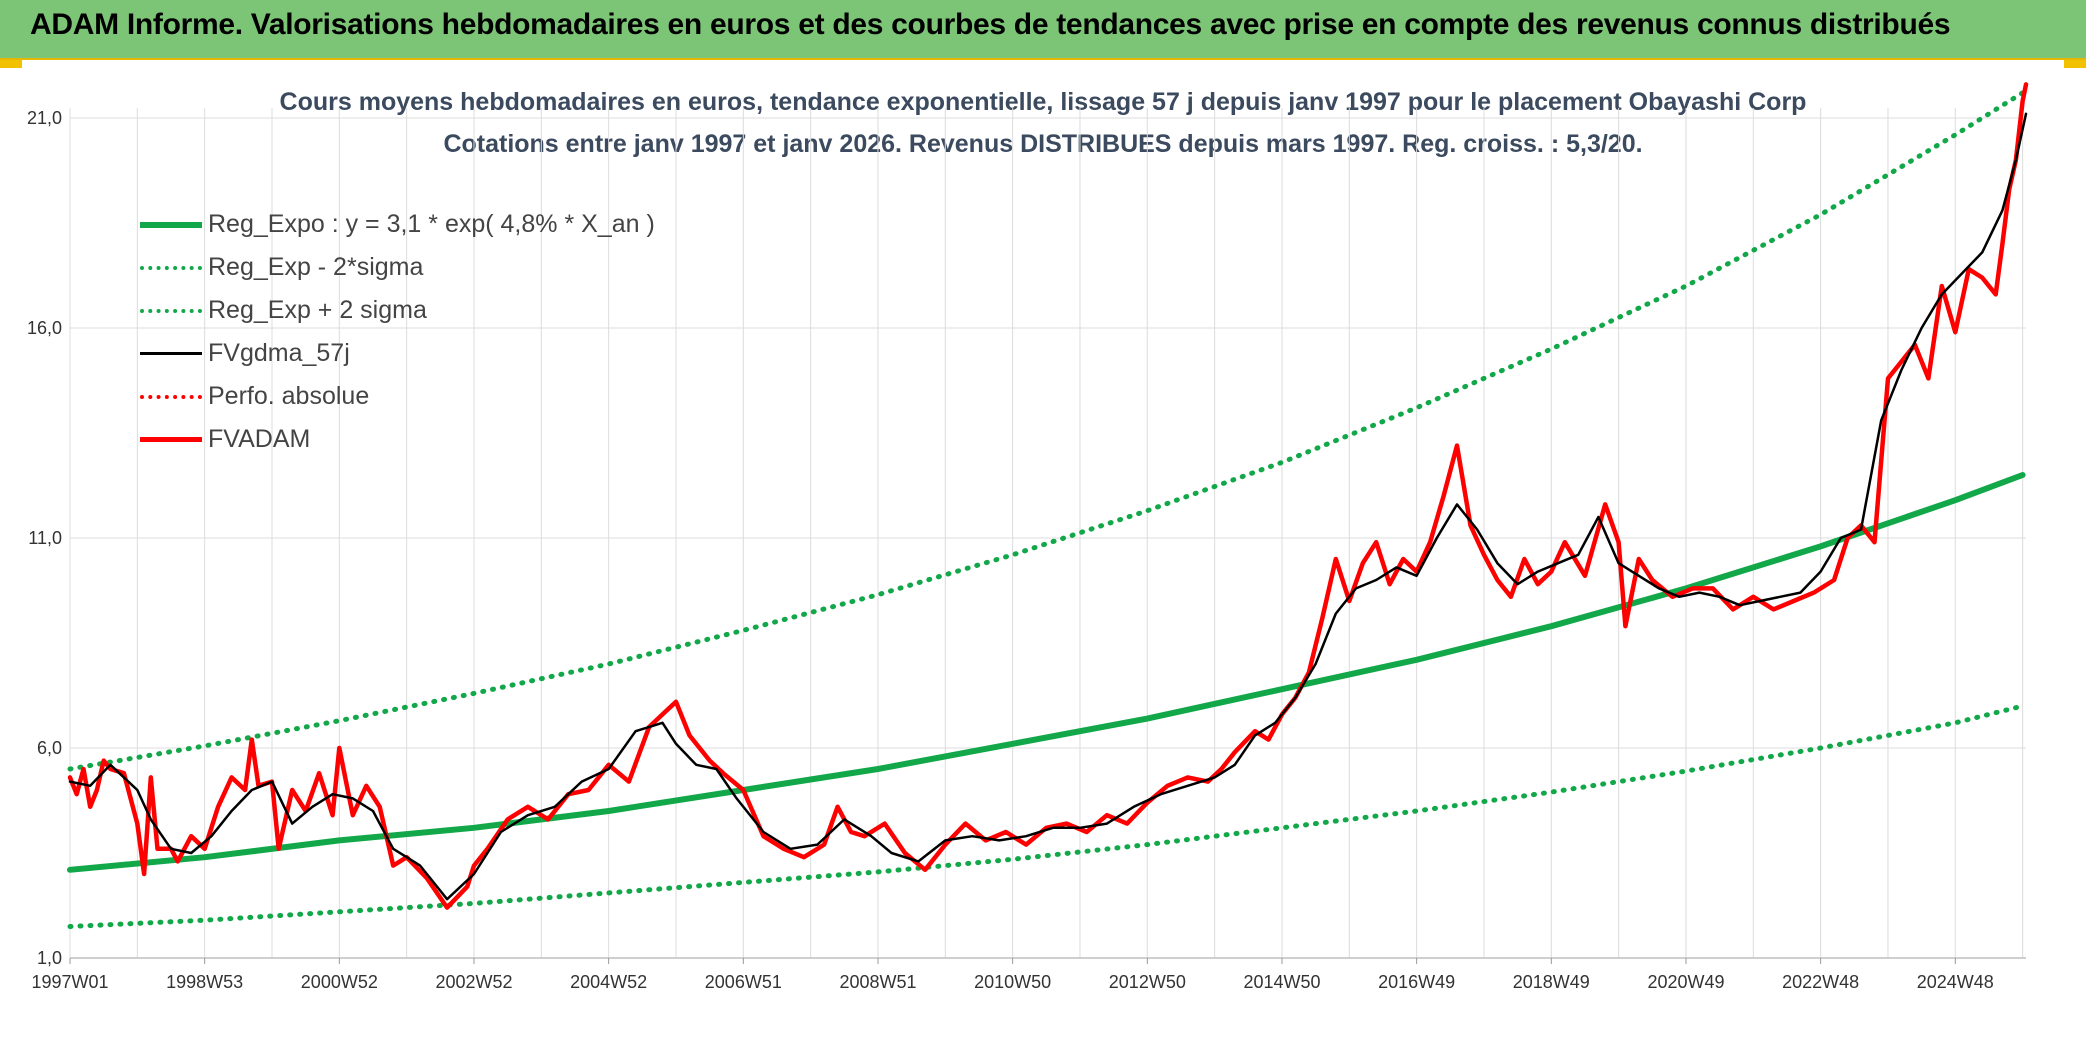 This screenshot has height=1037, width=2086. I want to click on x-tick-label: 2024W48, so click(1955, 982).